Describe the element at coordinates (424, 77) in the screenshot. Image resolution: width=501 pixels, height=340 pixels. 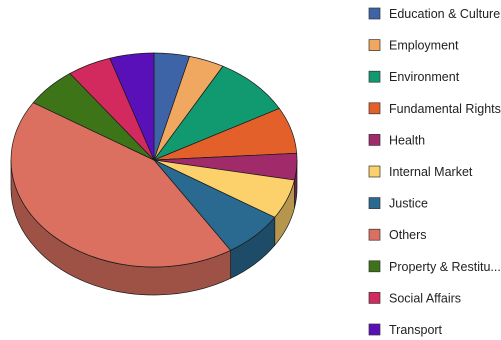
I see `legend-label-2: Environment` at that location.